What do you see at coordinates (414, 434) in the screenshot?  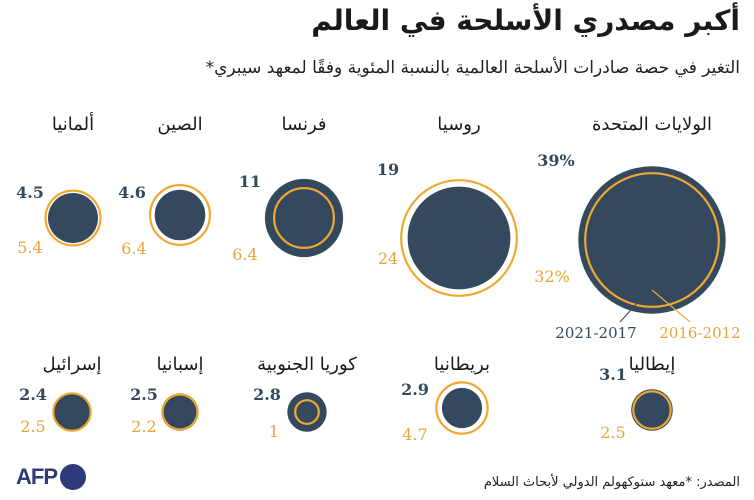 I see `value-label-previous: 4.7` at bounding box center [414, 434].